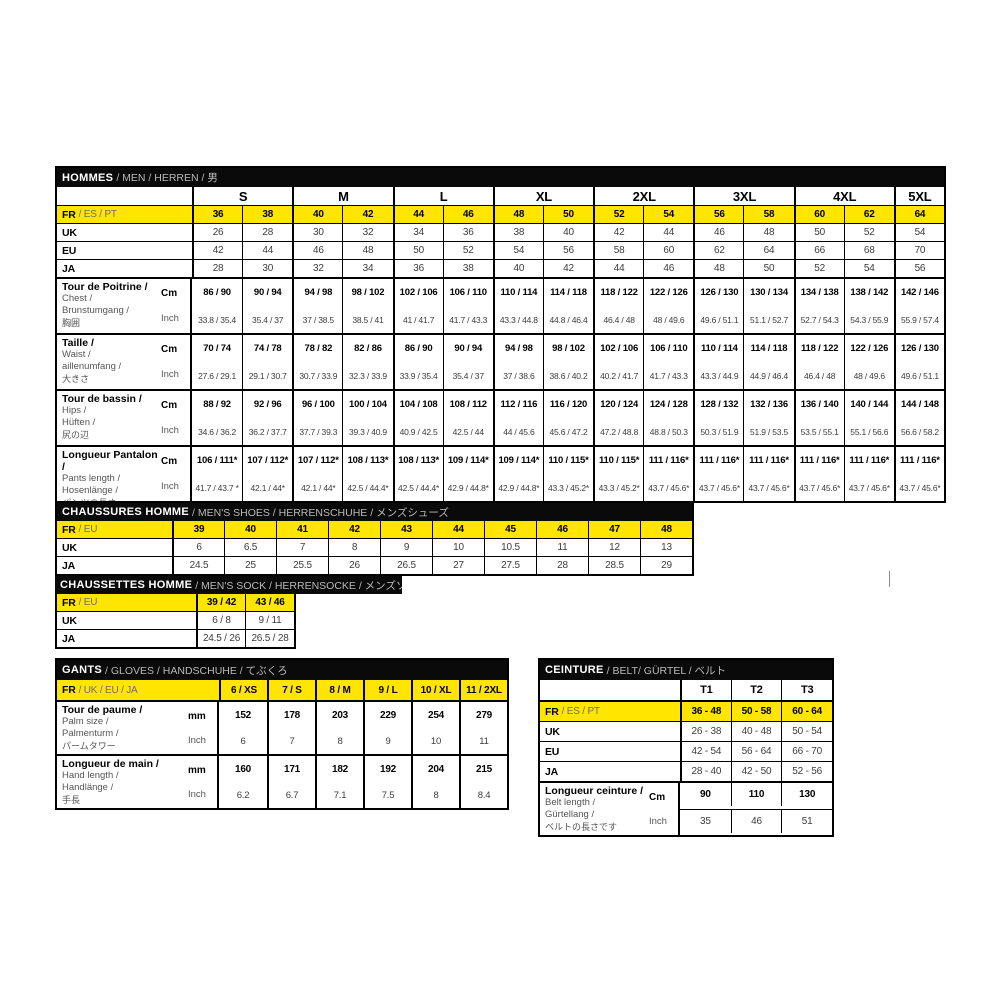 The width and height of the screenshot is (1005, 1005). What do you see at coordinates (417, 268) in the screenshot?
I see `value-cell: 36` at bounding box center [417, 268].